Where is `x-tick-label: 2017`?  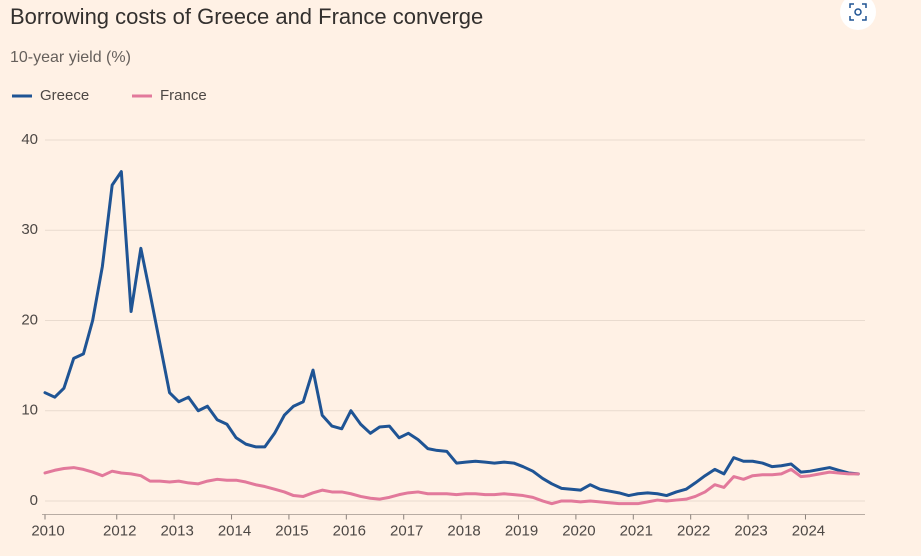
x-tick-label: 2017 is located at coordinates (406, 530).